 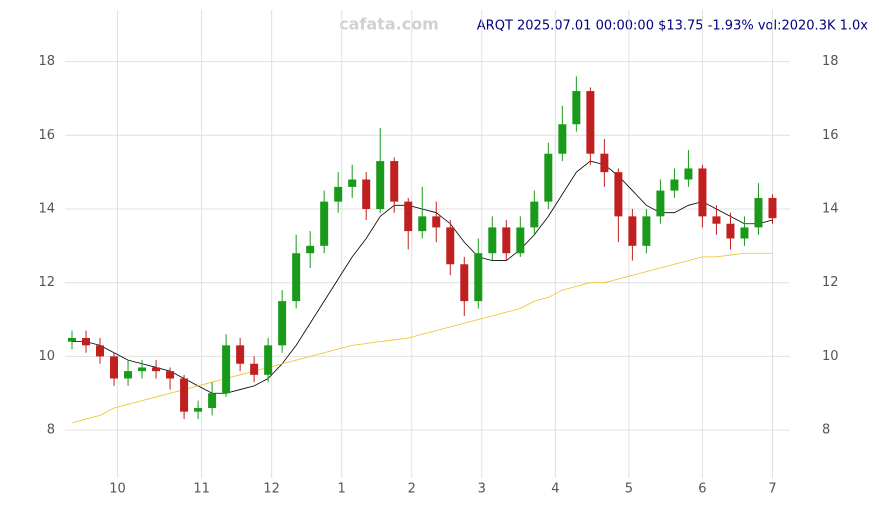 I want to click on y-tick-label: 8, so click(x=51, y=430).